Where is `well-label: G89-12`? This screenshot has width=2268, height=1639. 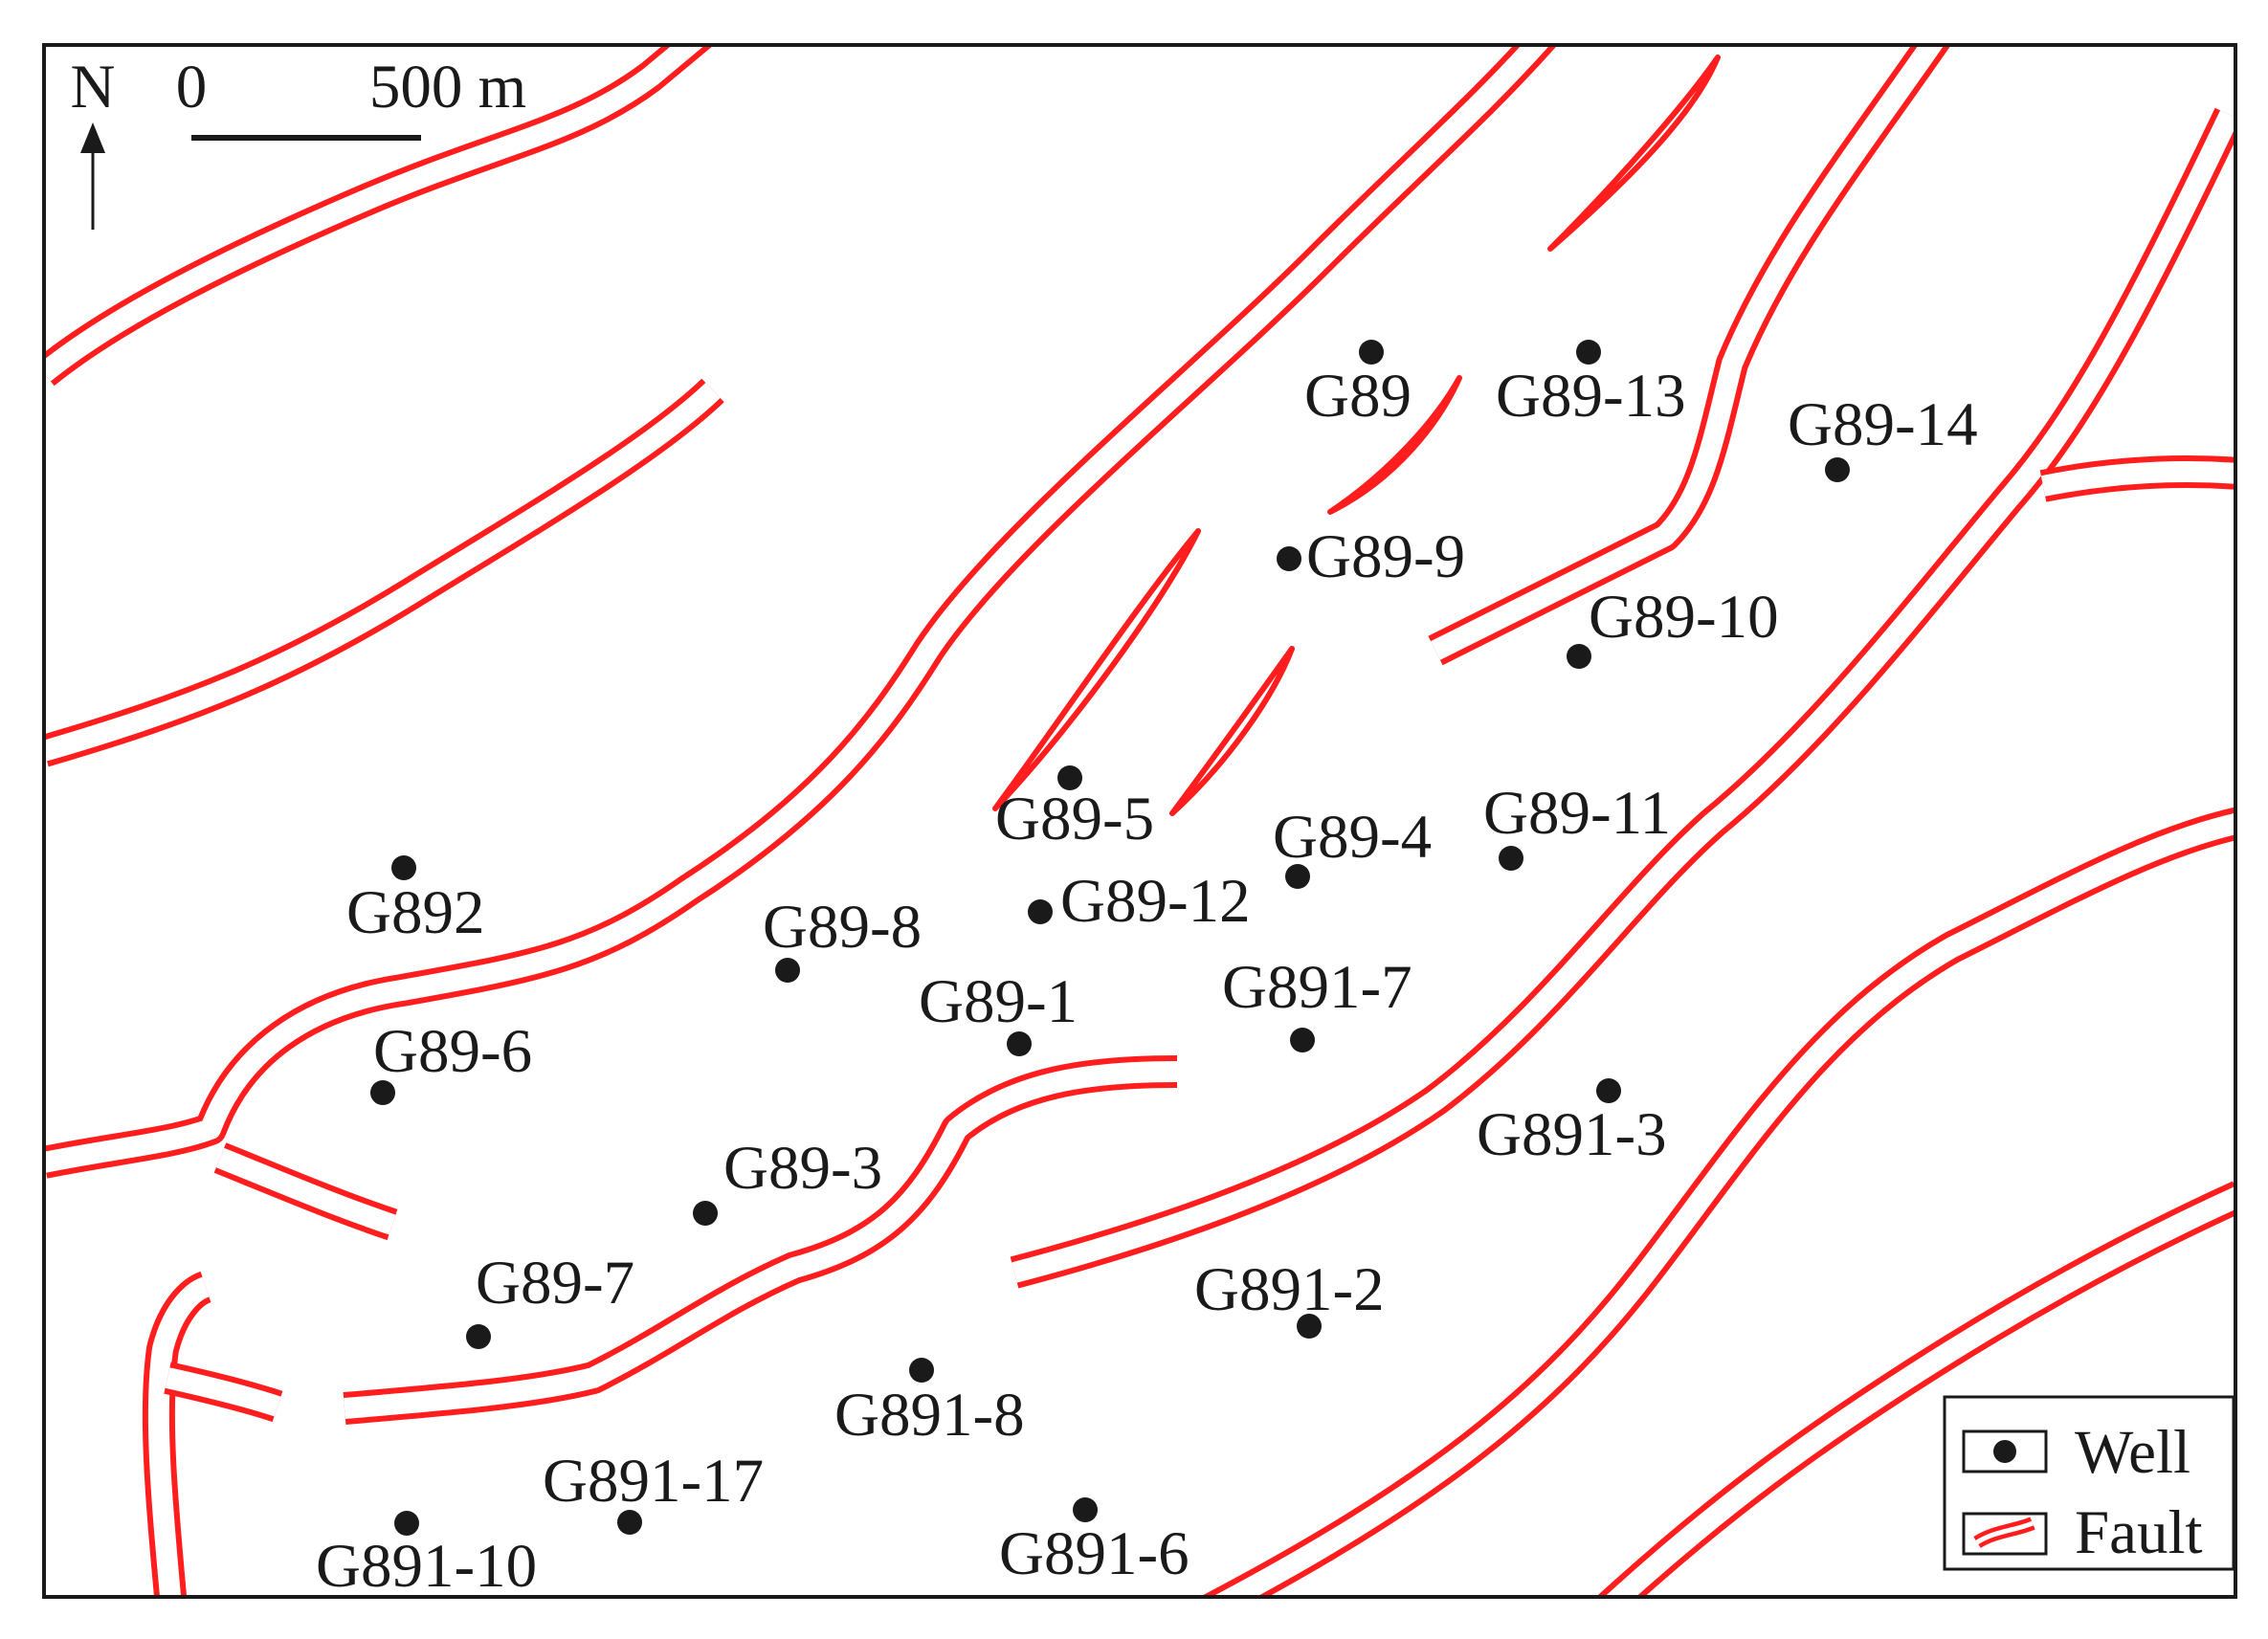 well-label: G89-12 is located at coordinates (1155, 901).